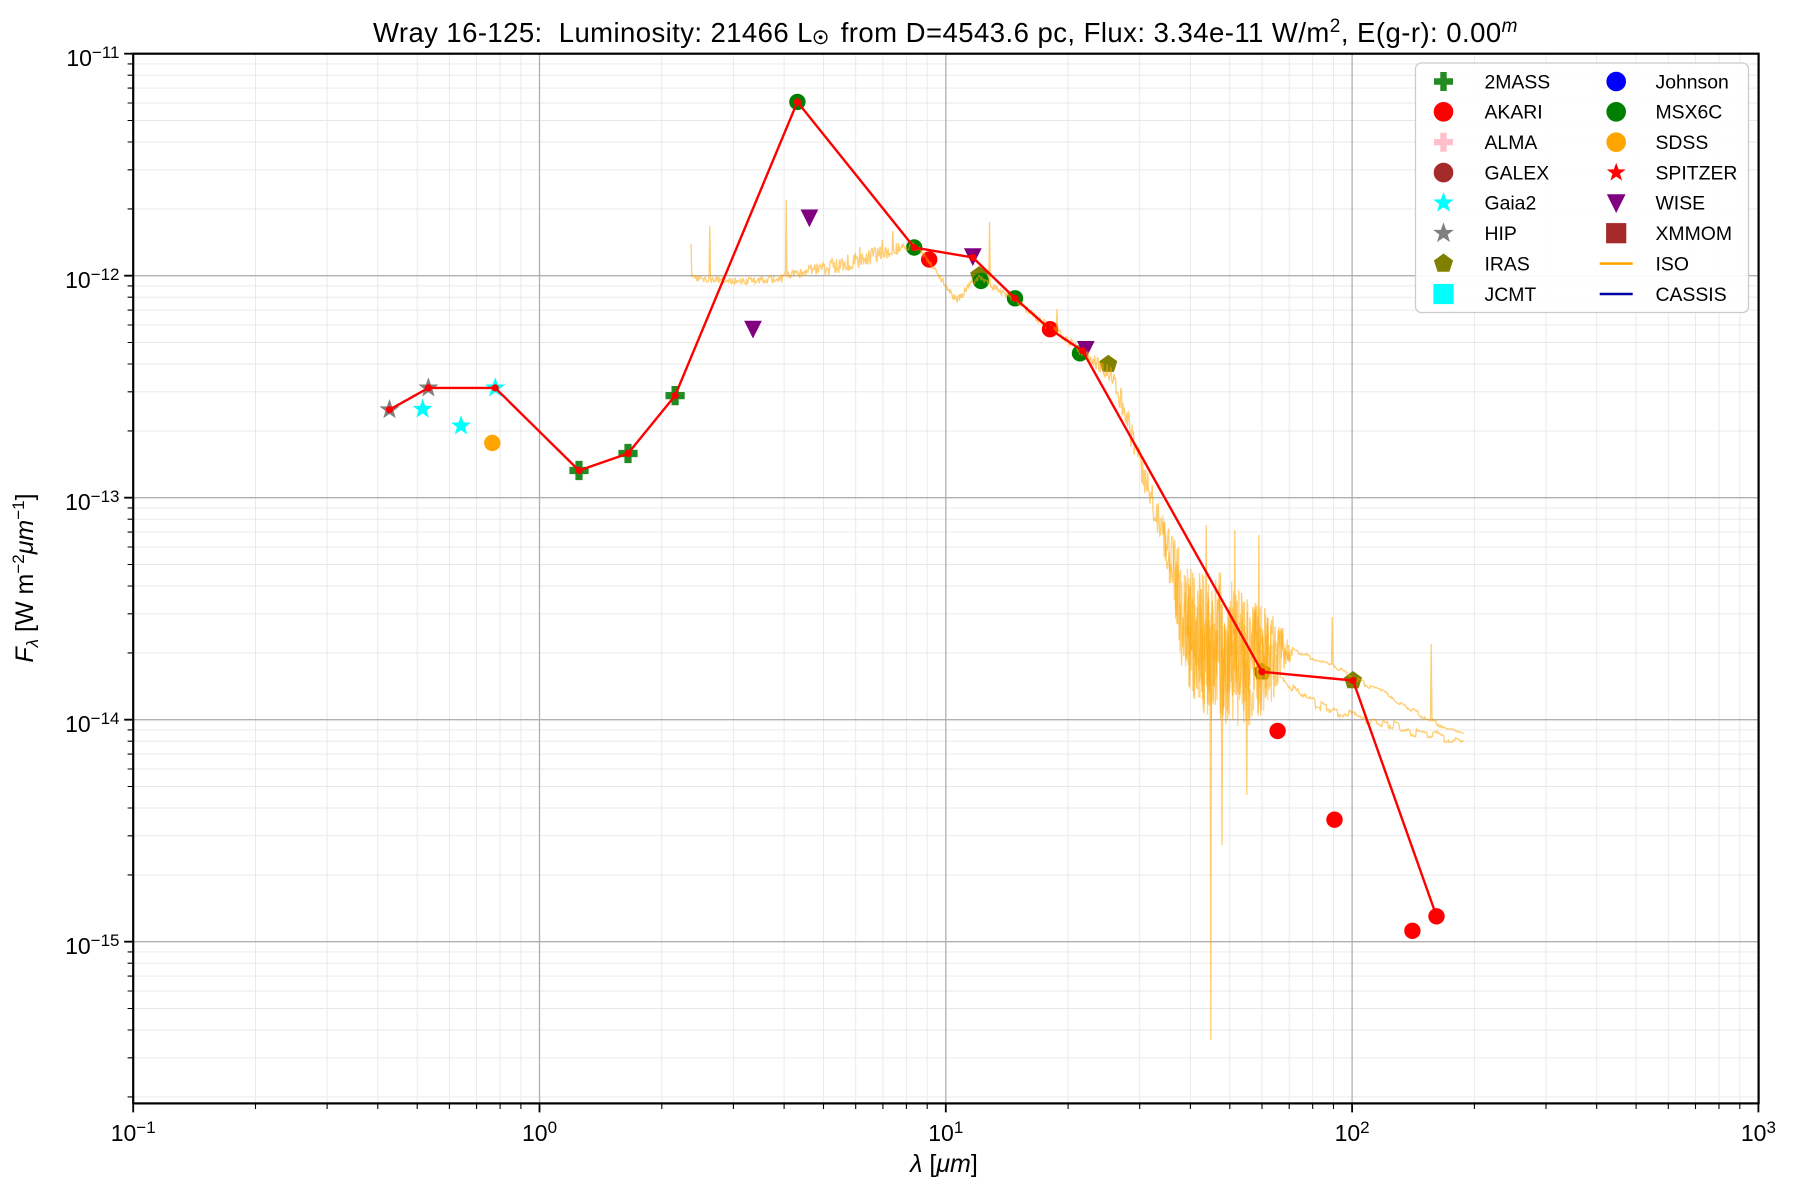 The width and height of the screenshot is (1800, 1200). What do you see at coordinates (1692, 82) in the screenshot?
I see `svg-text: Johnson` at bounding box center [1692, 82].